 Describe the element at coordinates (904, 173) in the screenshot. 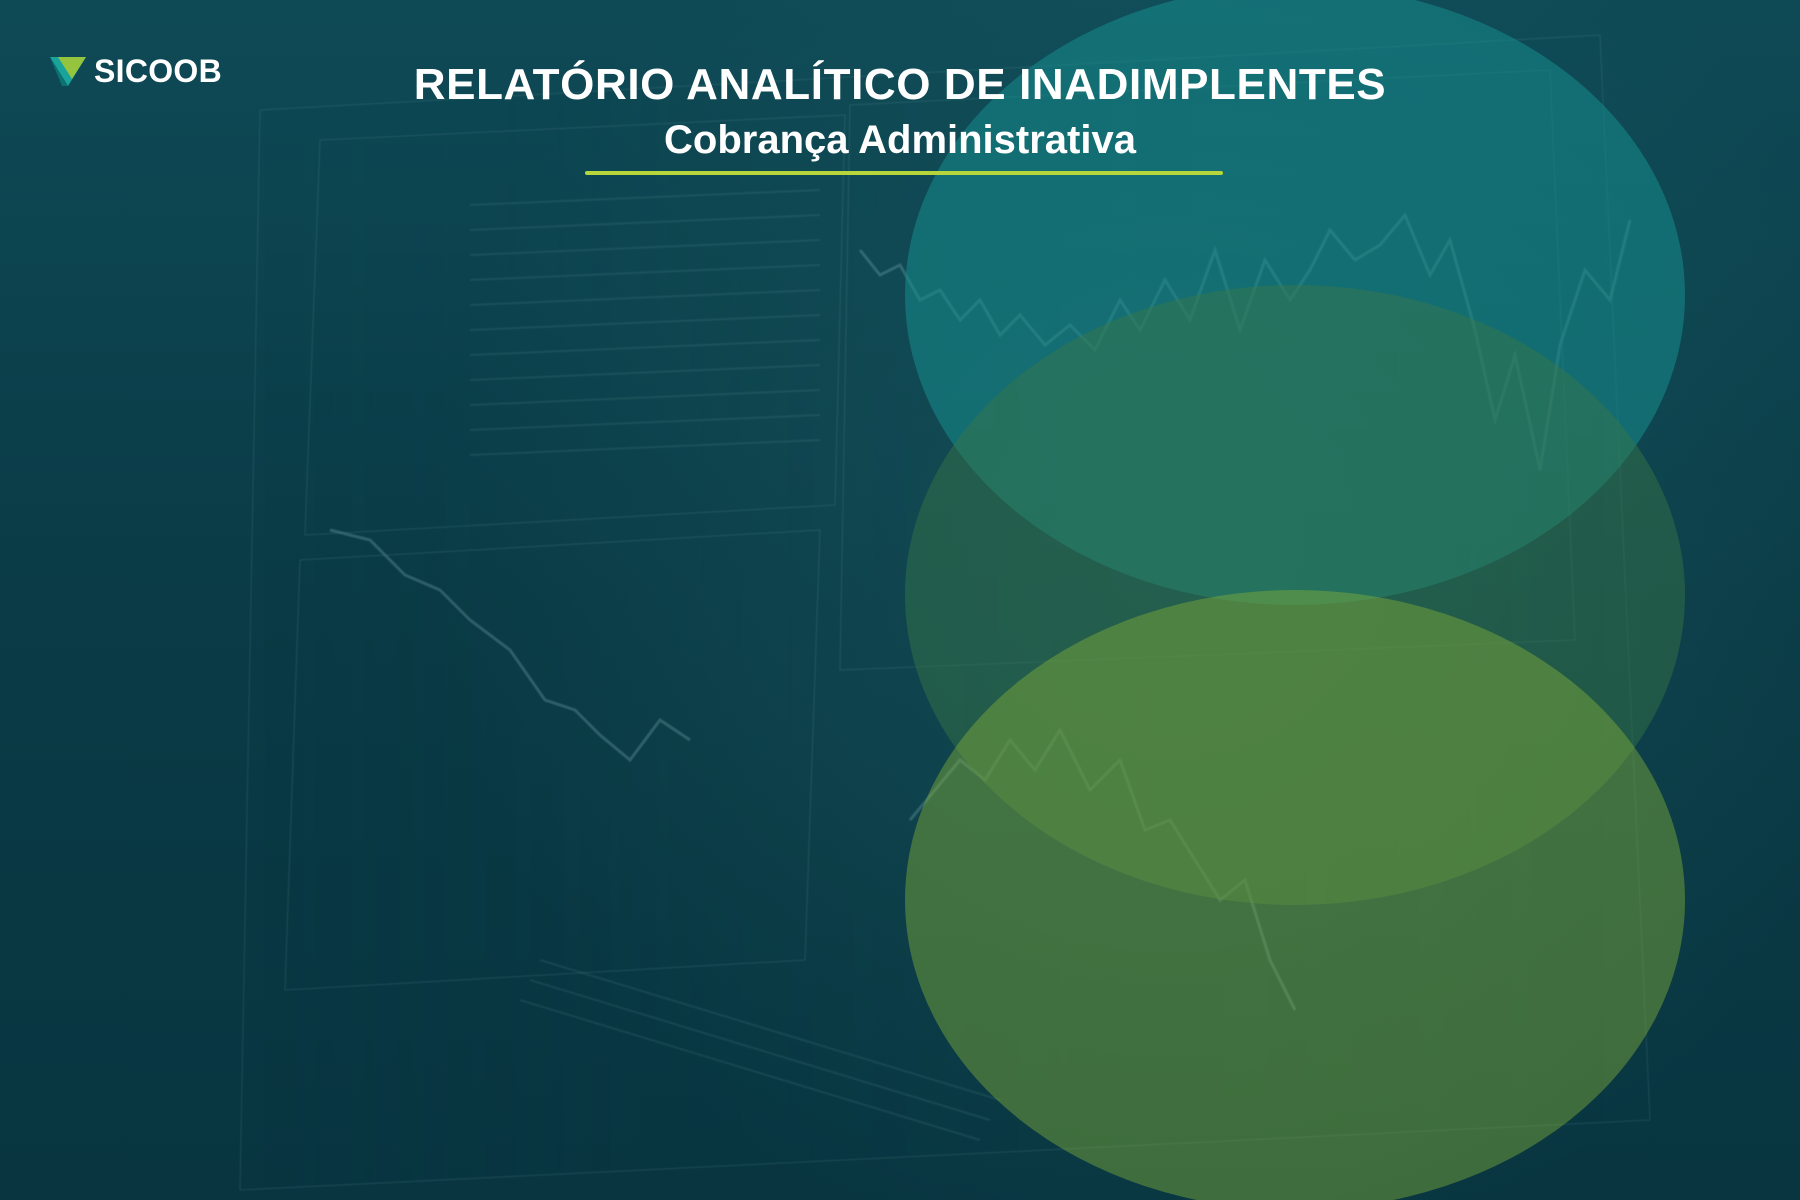

I see `title-underline` at that location.